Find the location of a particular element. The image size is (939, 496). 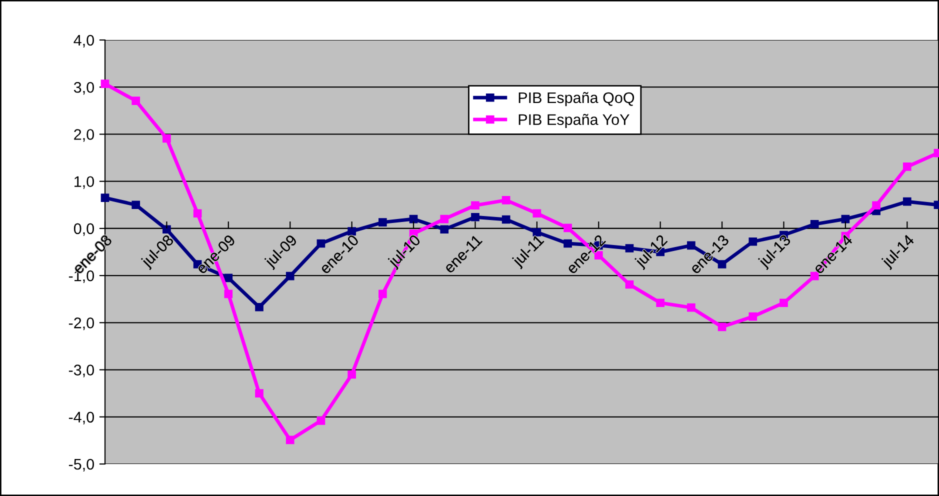

legend-label: PIB España QoQ is located at coordinates (576, 99).